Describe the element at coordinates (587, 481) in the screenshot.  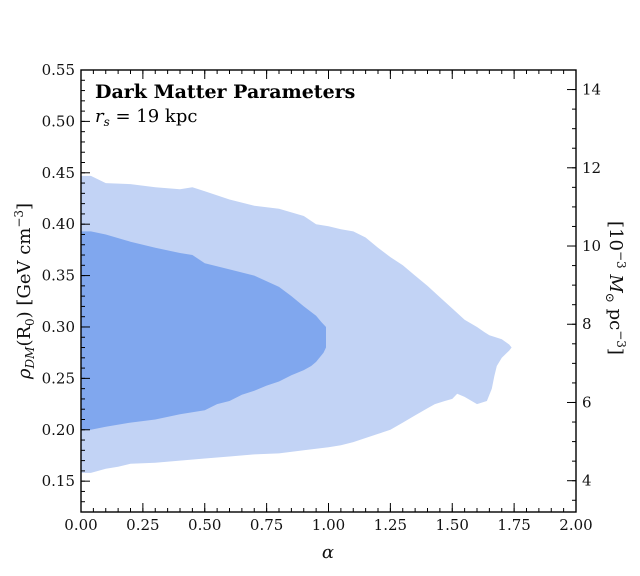
I see `y2-tick-label: 4` at that location.